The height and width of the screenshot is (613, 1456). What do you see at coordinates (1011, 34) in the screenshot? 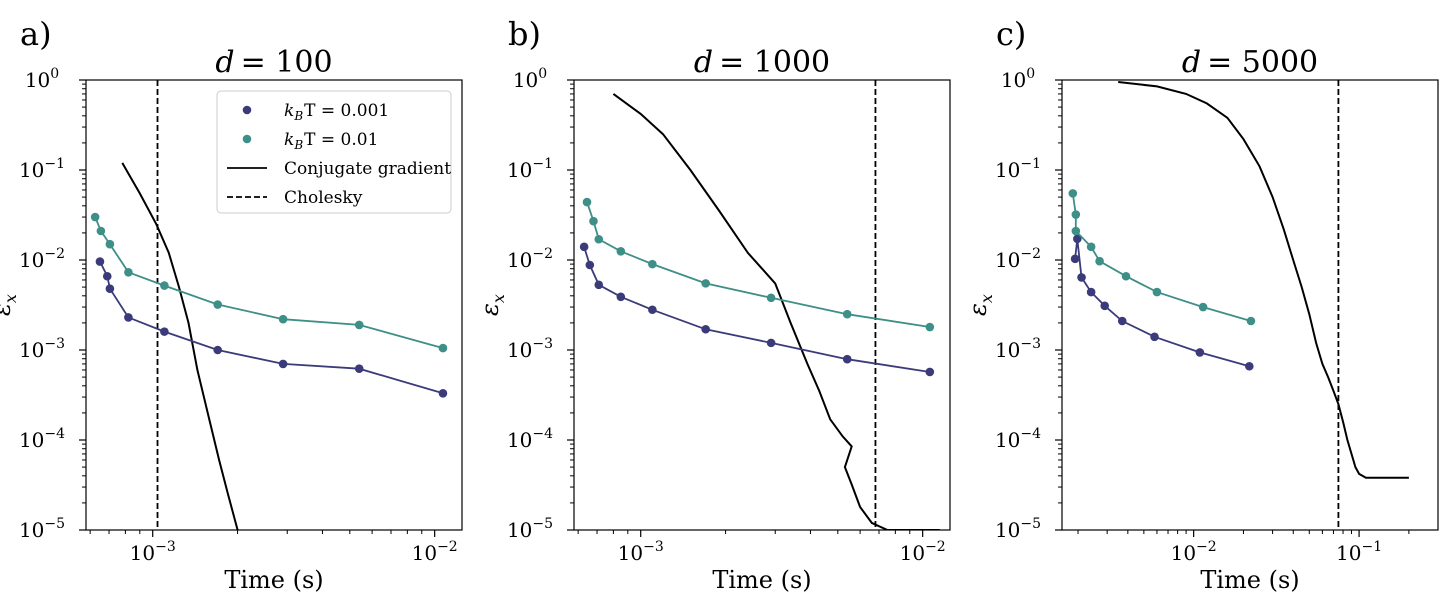
I see `panel-letter: c)` at bounding box center [1011, 34].